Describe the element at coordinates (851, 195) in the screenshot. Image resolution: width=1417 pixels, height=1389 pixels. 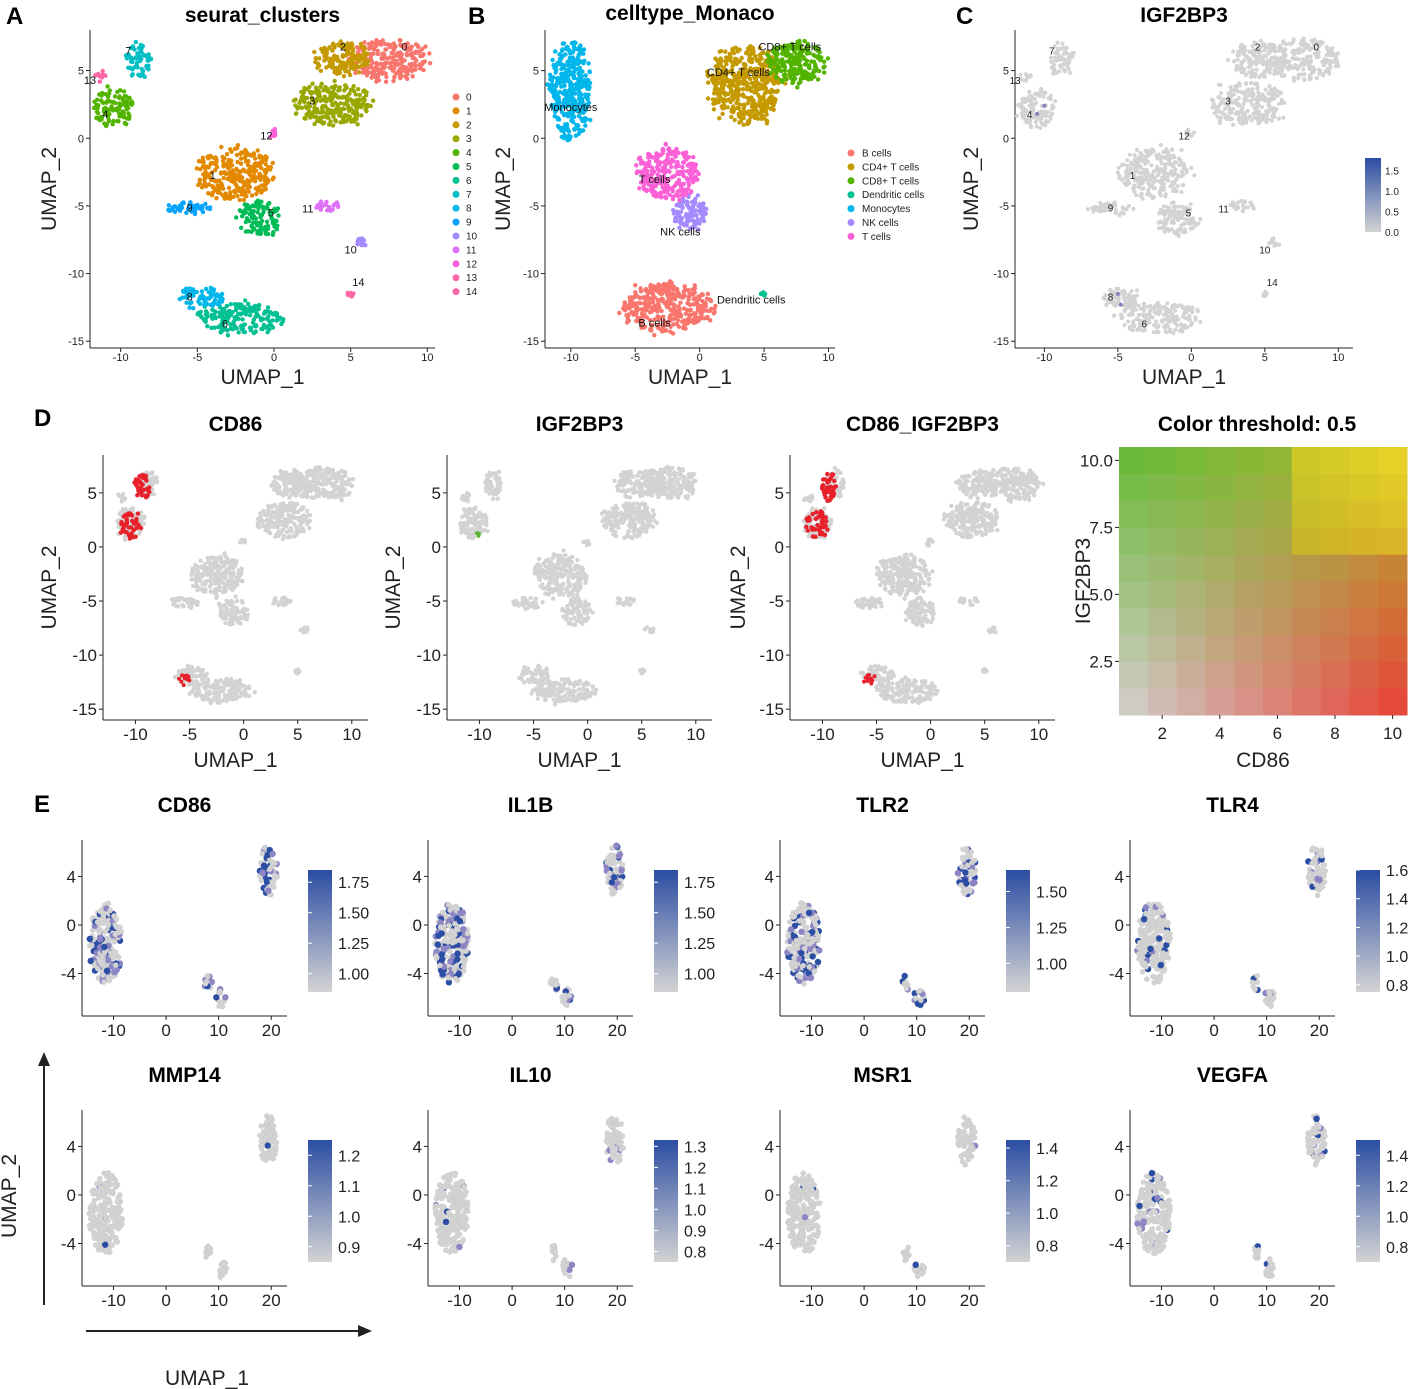
I see `legend-swatch` at that location.